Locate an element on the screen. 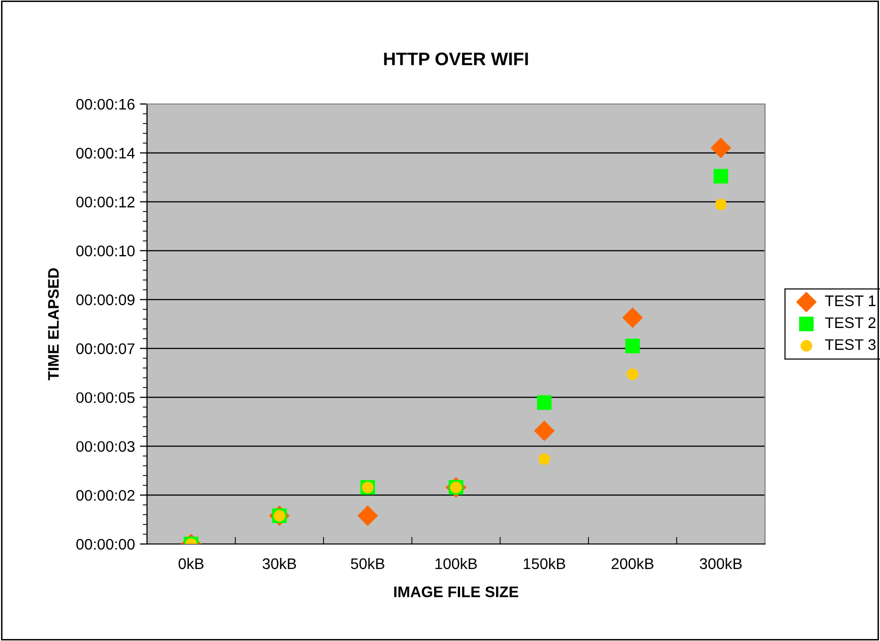  x-tick-label: 300kB is located at coordinates (721, 564).